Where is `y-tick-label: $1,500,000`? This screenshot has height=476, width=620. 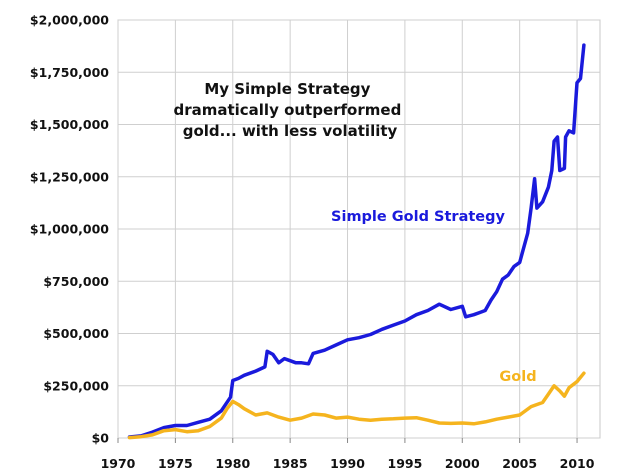 y-tick-label: $1,500,000 is located at coordinates (69, 124).